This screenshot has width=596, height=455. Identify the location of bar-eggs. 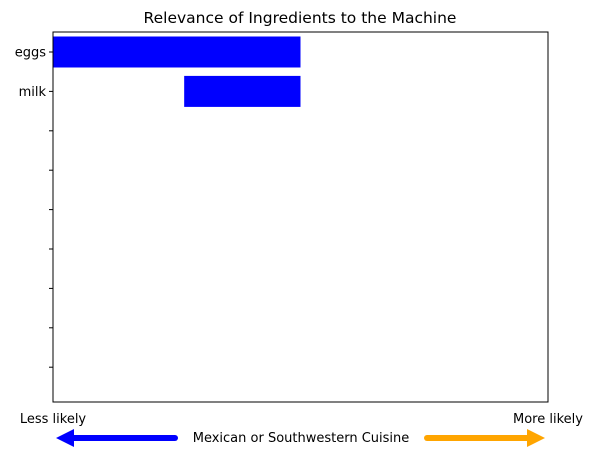
(177, 52).